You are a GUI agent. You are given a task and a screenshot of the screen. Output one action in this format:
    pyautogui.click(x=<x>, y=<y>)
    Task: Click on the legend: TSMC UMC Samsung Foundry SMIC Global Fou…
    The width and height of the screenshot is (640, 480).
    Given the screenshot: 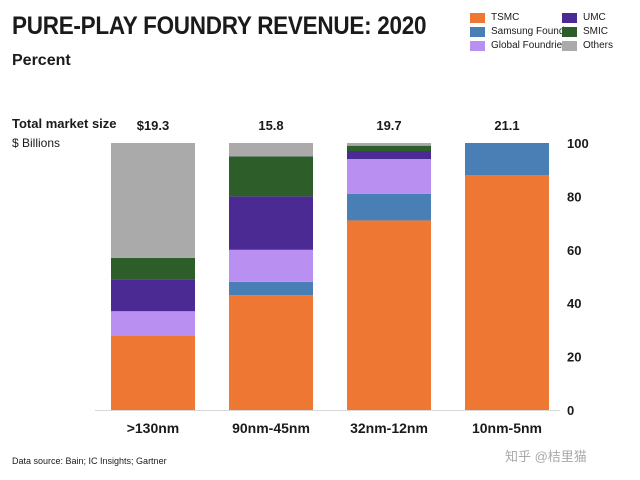 What is the action you would take?
    pyautogui.click(x=554, y=31)
    